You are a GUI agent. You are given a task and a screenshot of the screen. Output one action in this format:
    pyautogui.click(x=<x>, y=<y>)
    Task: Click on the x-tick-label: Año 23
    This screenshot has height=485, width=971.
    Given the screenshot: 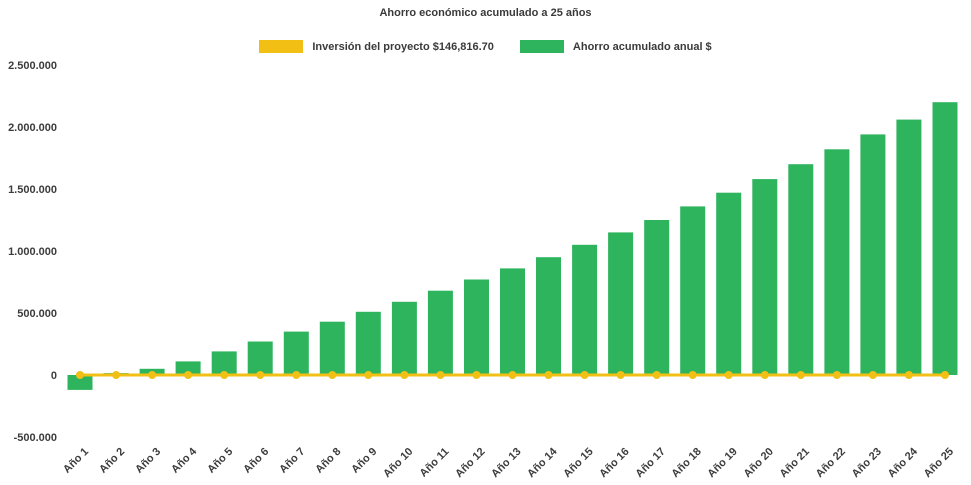 What is the action you would take?
    pyautogui.click(x=867, y=463)
    